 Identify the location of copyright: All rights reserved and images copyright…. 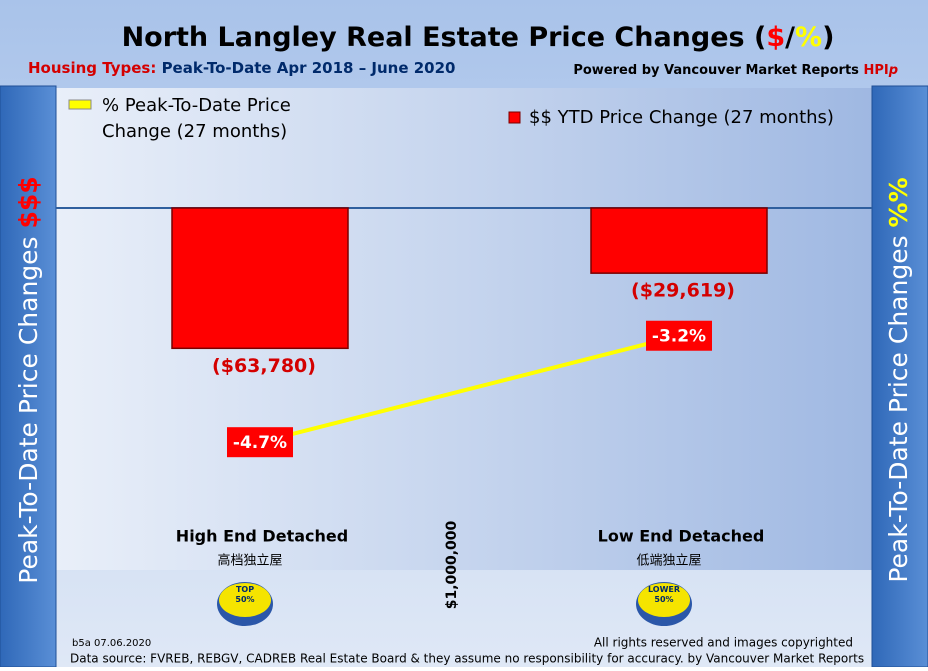
(723, 643).